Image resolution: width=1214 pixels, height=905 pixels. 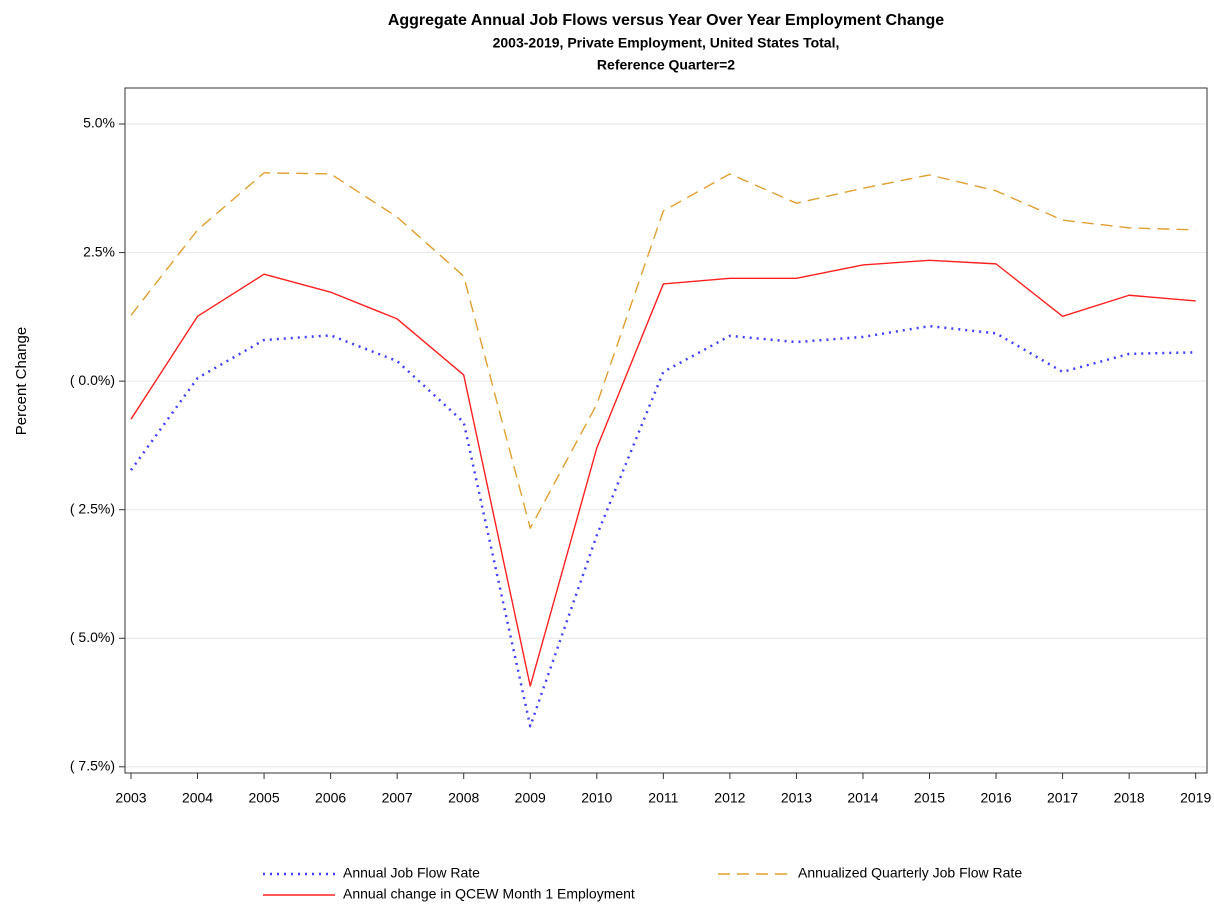 What do you see at coordinates (99, 123) in the screenshot?
I see `y-tick-label: 5.0%` at bounding box center [99, 123].